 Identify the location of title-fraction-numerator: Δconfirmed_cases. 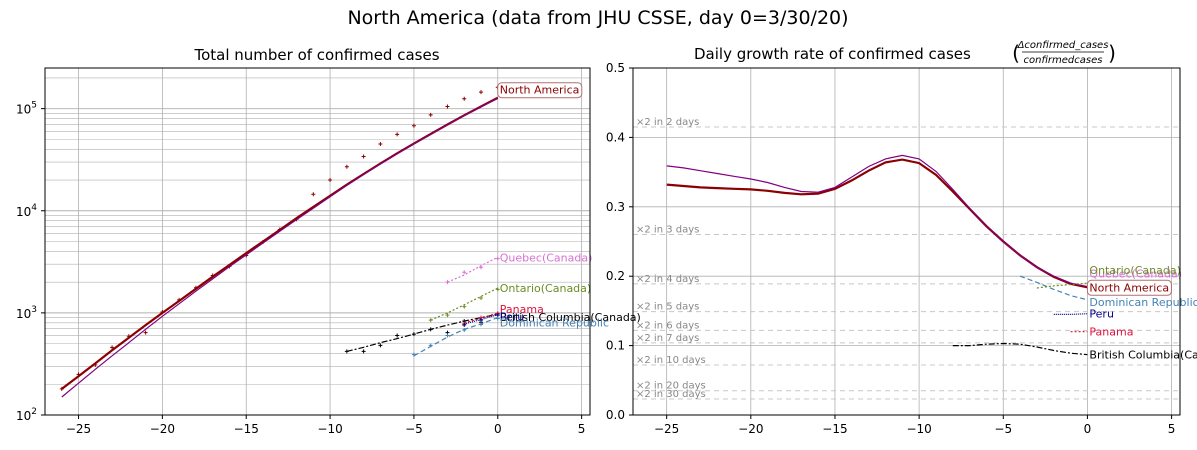
(1063, 45).